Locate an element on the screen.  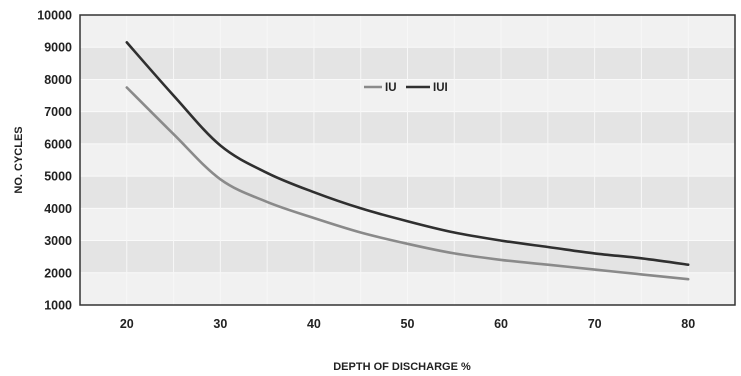
y-tick-label: 5000 is located at coordinates (58, 177).